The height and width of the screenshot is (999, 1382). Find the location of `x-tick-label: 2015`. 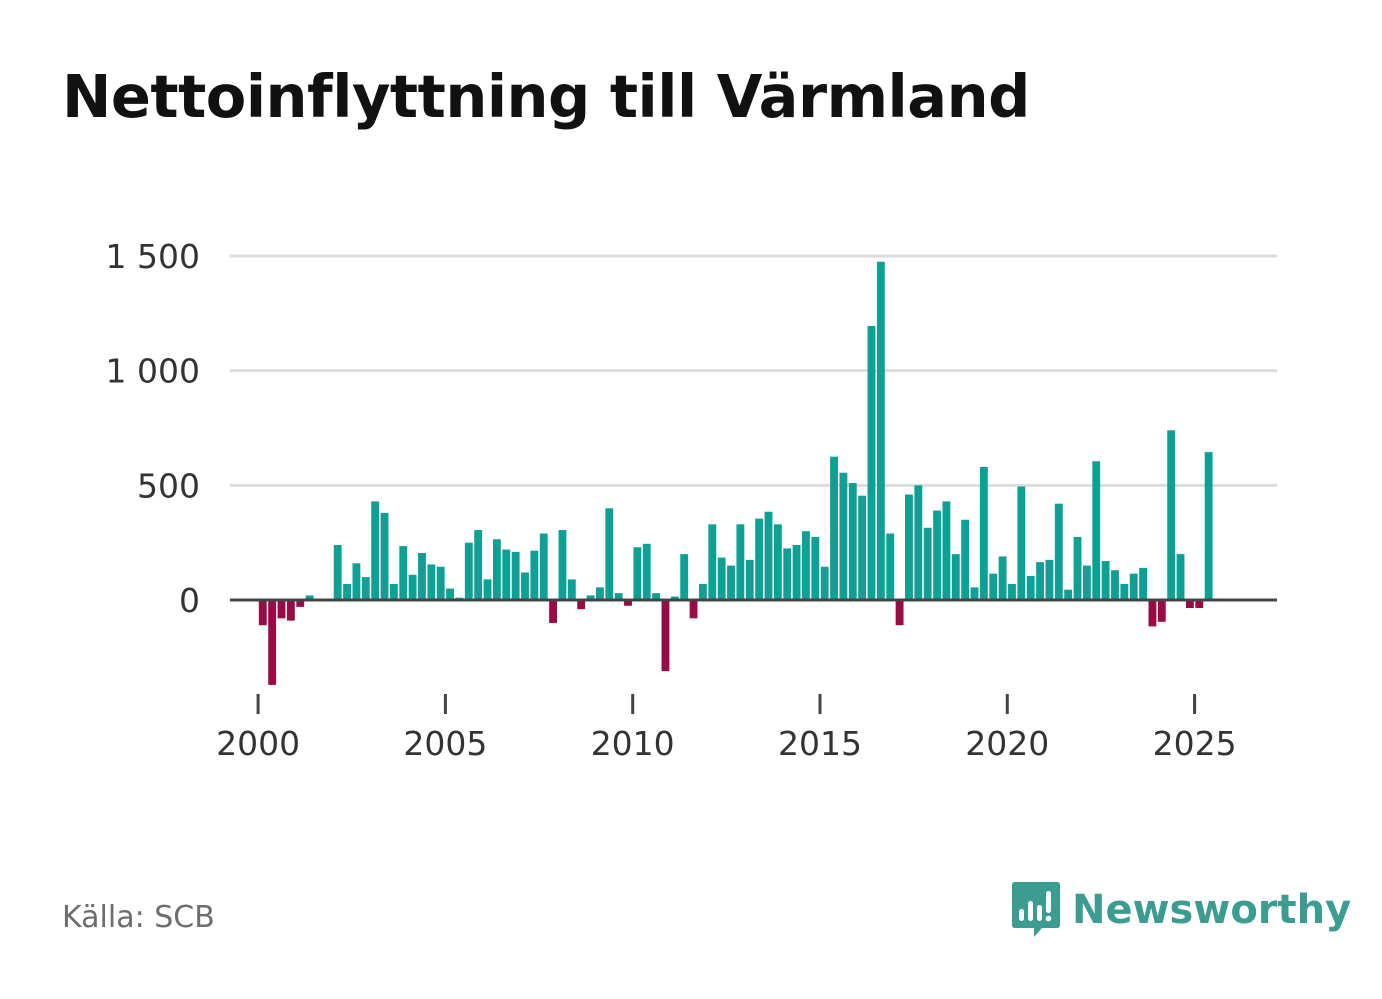

x-tick-label: 2015 is located at coordinates (820, 743).